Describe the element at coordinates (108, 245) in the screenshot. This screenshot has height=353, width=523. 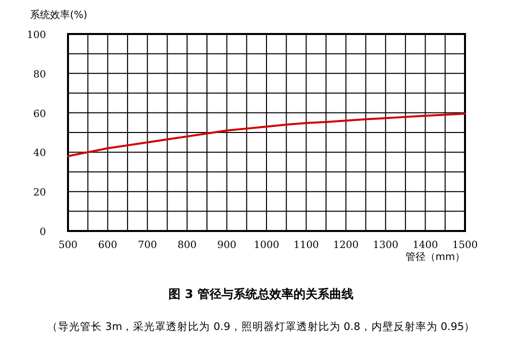
I see `x-tick-label: 600` at that location.